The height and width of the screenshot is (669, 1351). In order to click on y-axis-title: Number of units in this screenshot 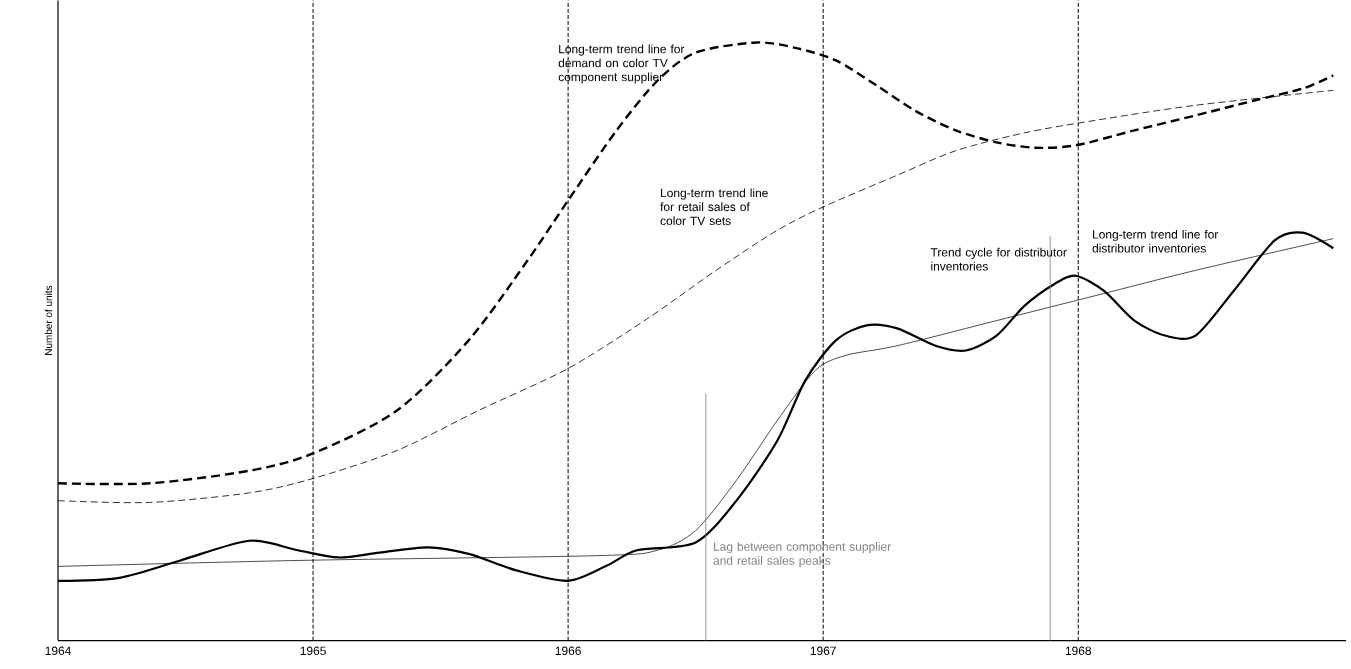, I will do `click(48, 321)`.